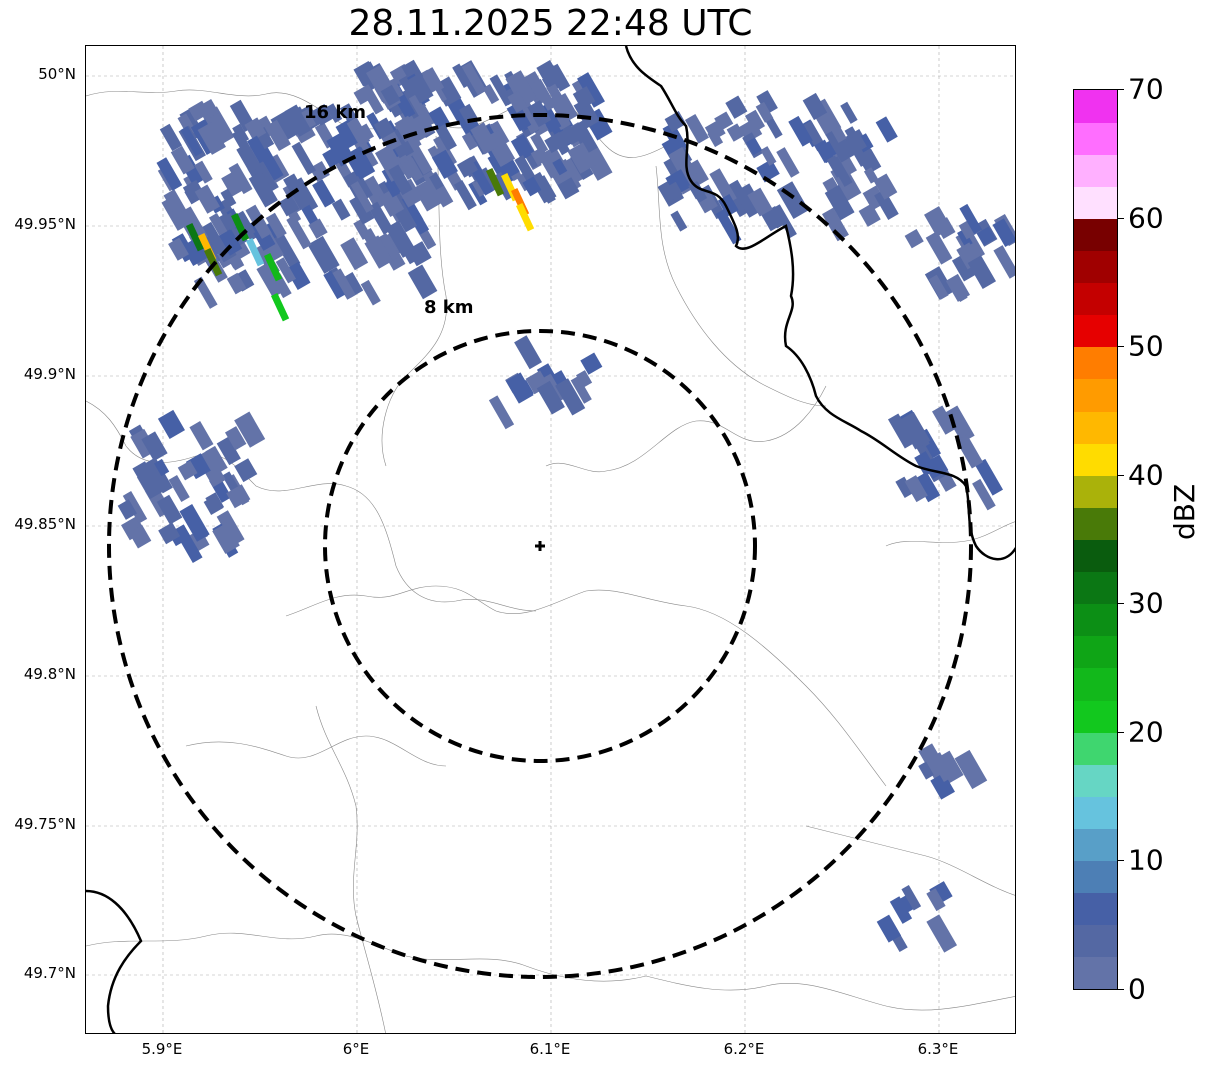 This screenshot has width=1207, height=1069. Describe the element at coordinates (57, 74) in the screenshot. I see `y-tick-label: 50°N` at that location.